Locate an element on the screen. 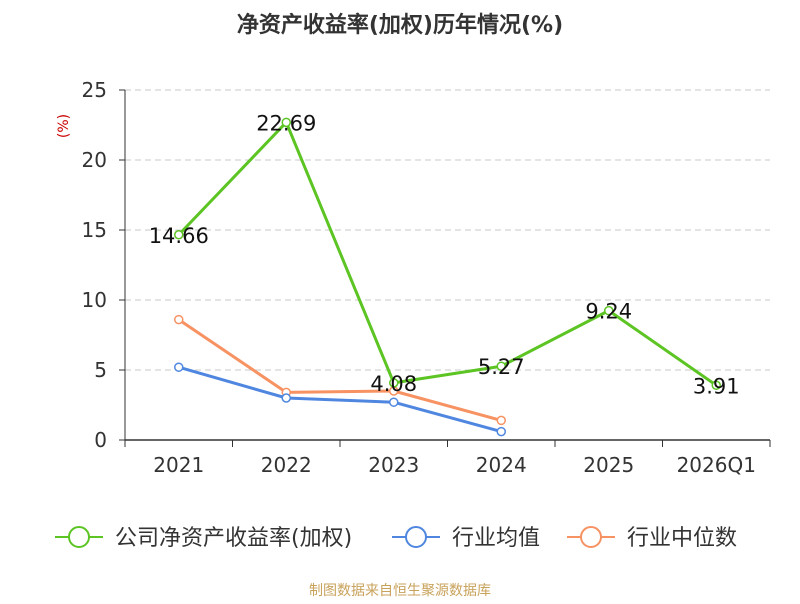  x-tick-label: 2022 is located at coordinates (286, 465).